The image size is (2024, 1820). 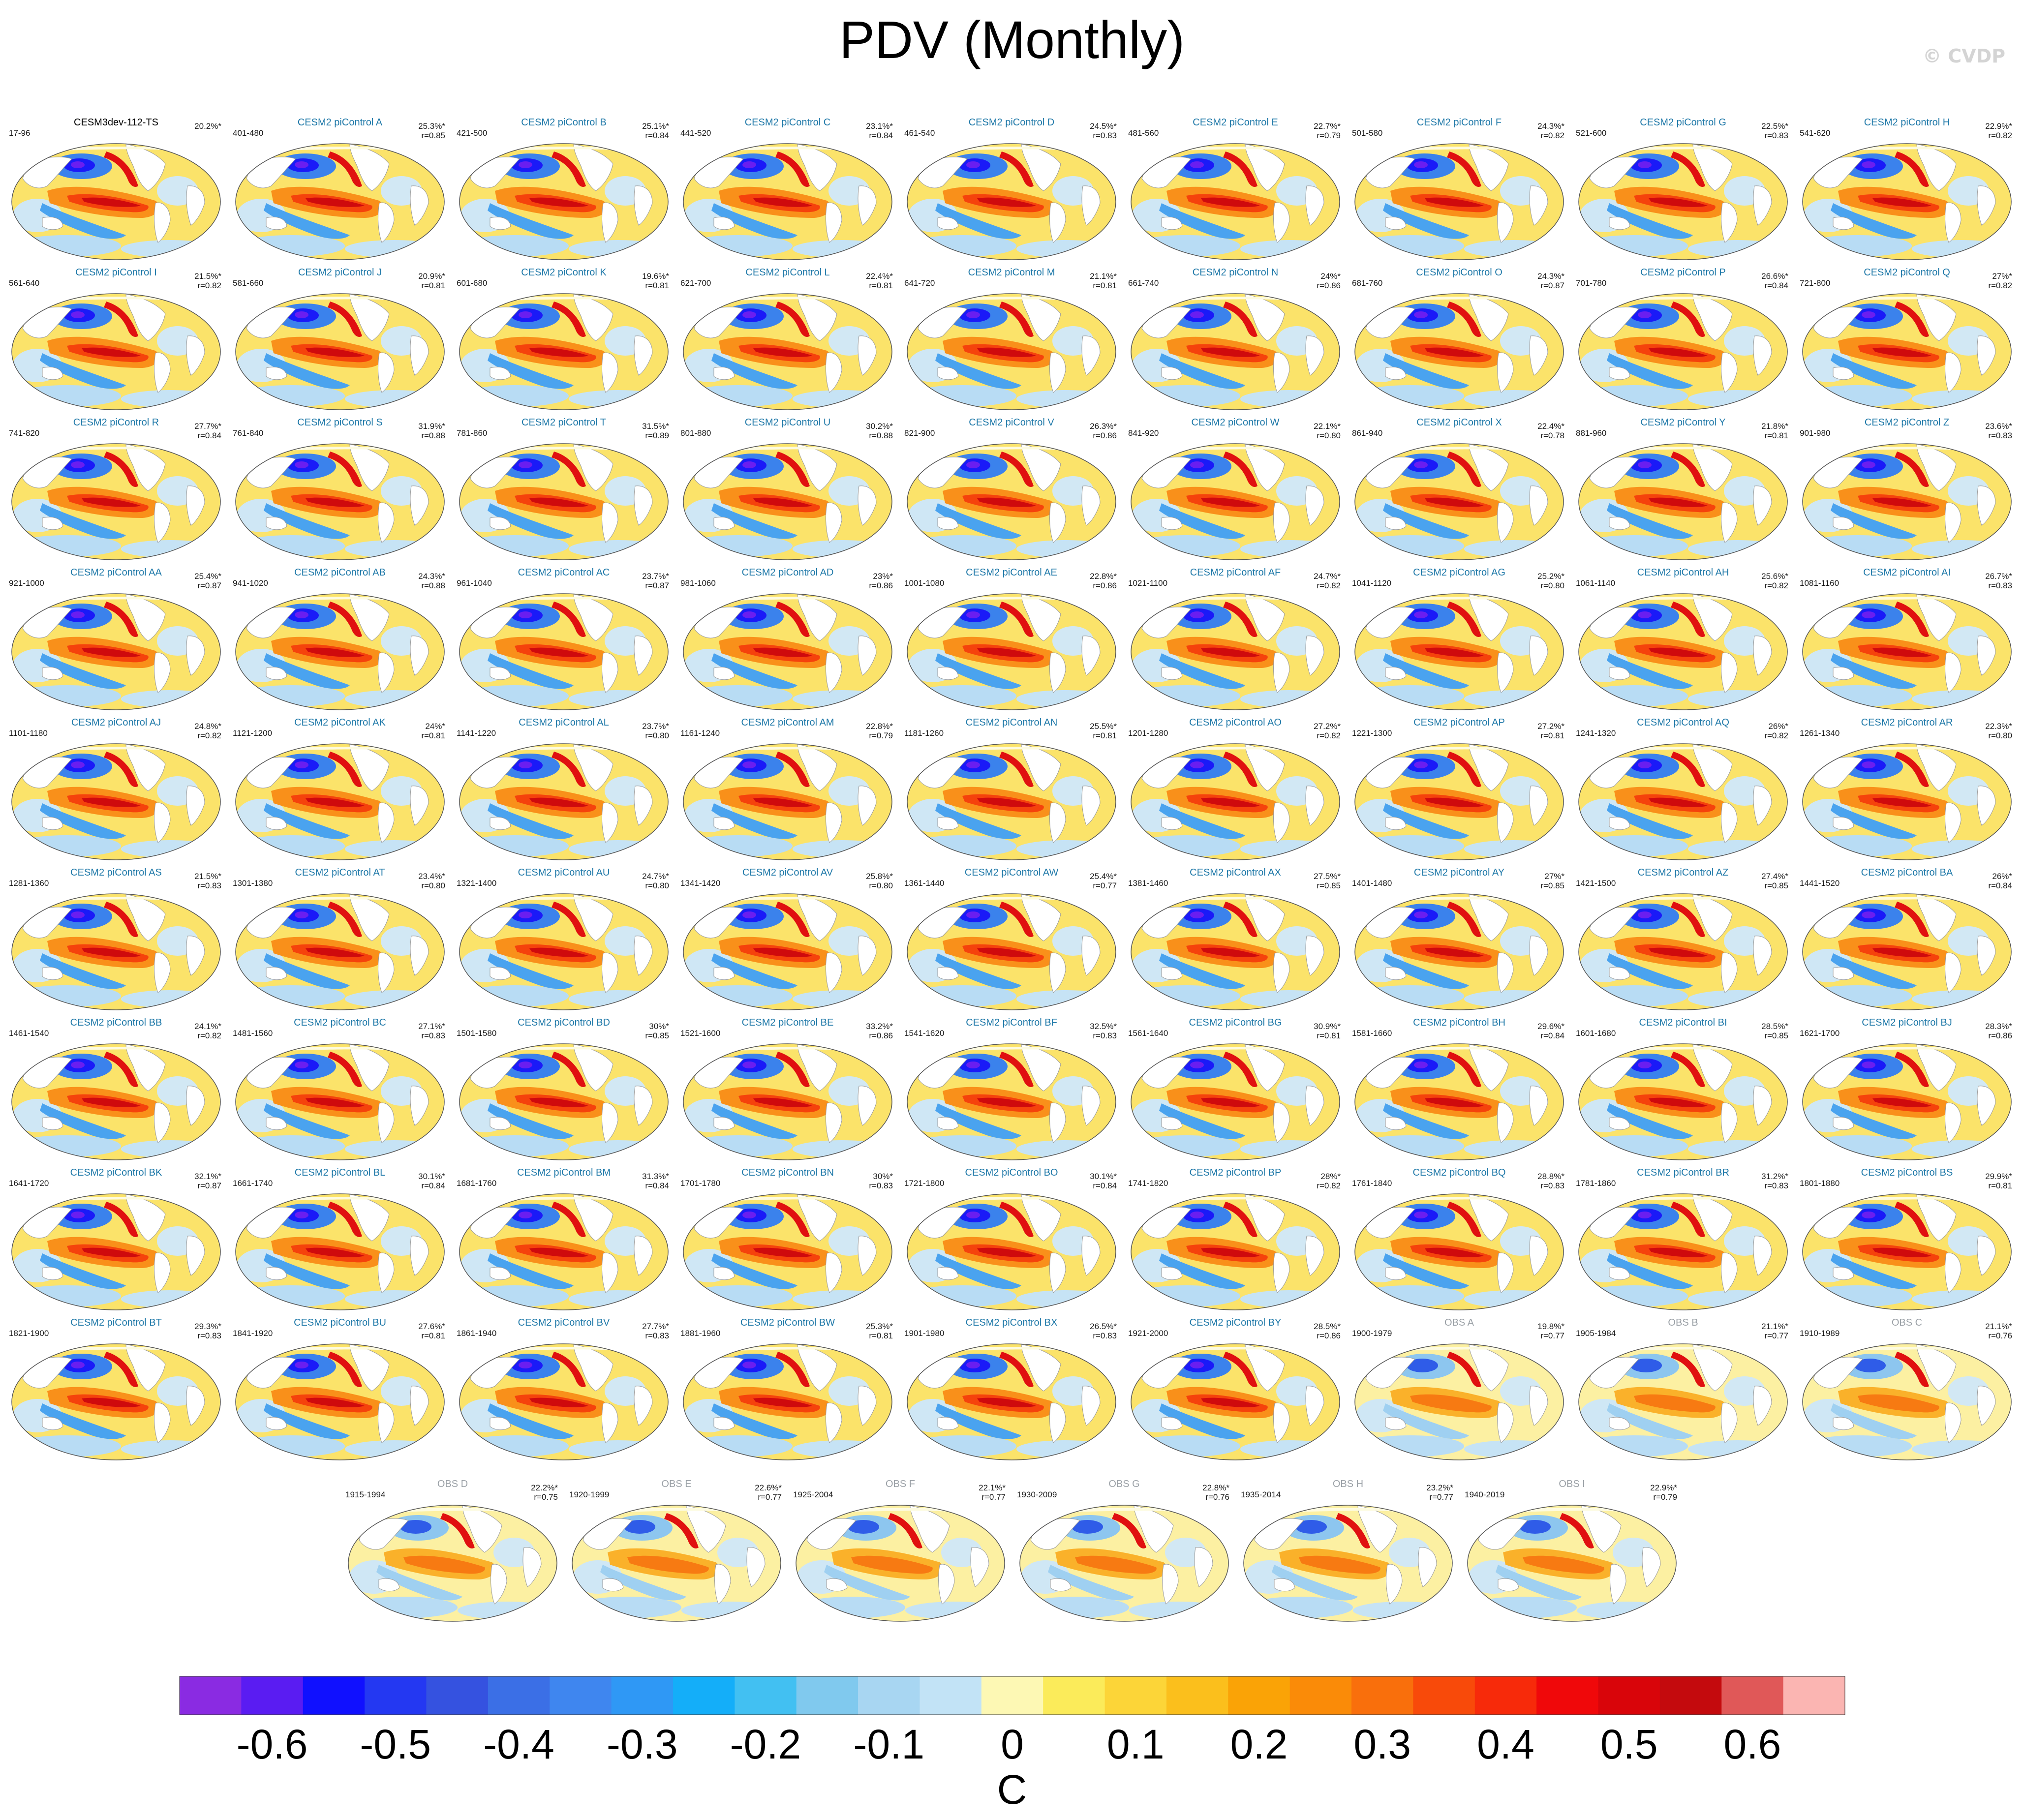 I want to click on panel-variance-explained: 22.3%*, so click(x=1998, y=726).